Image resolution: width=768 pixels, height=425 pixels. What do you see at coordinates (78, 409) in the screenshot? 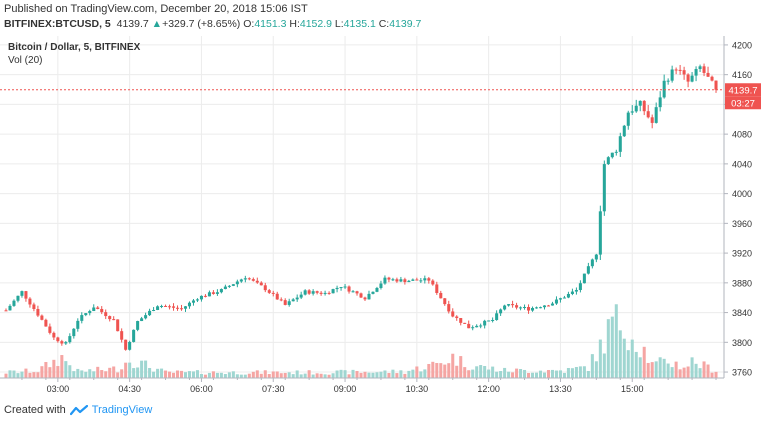
I see `tradingview-logo-icon` at bounding box center [78, 409].